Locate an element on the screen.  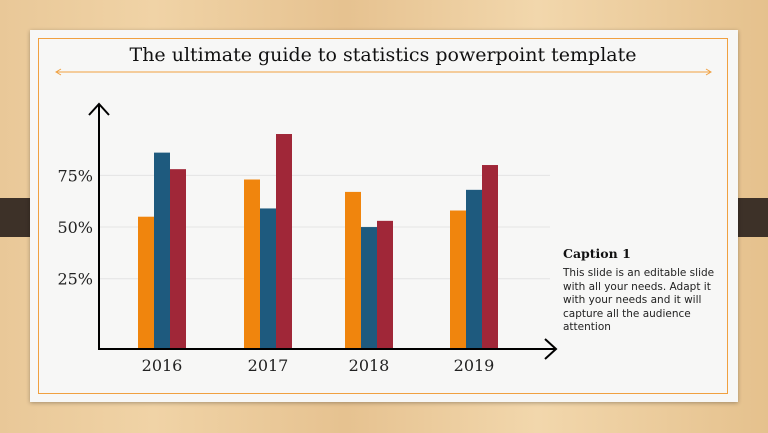
title-divider-arrow is located at coordinates (383, 72).